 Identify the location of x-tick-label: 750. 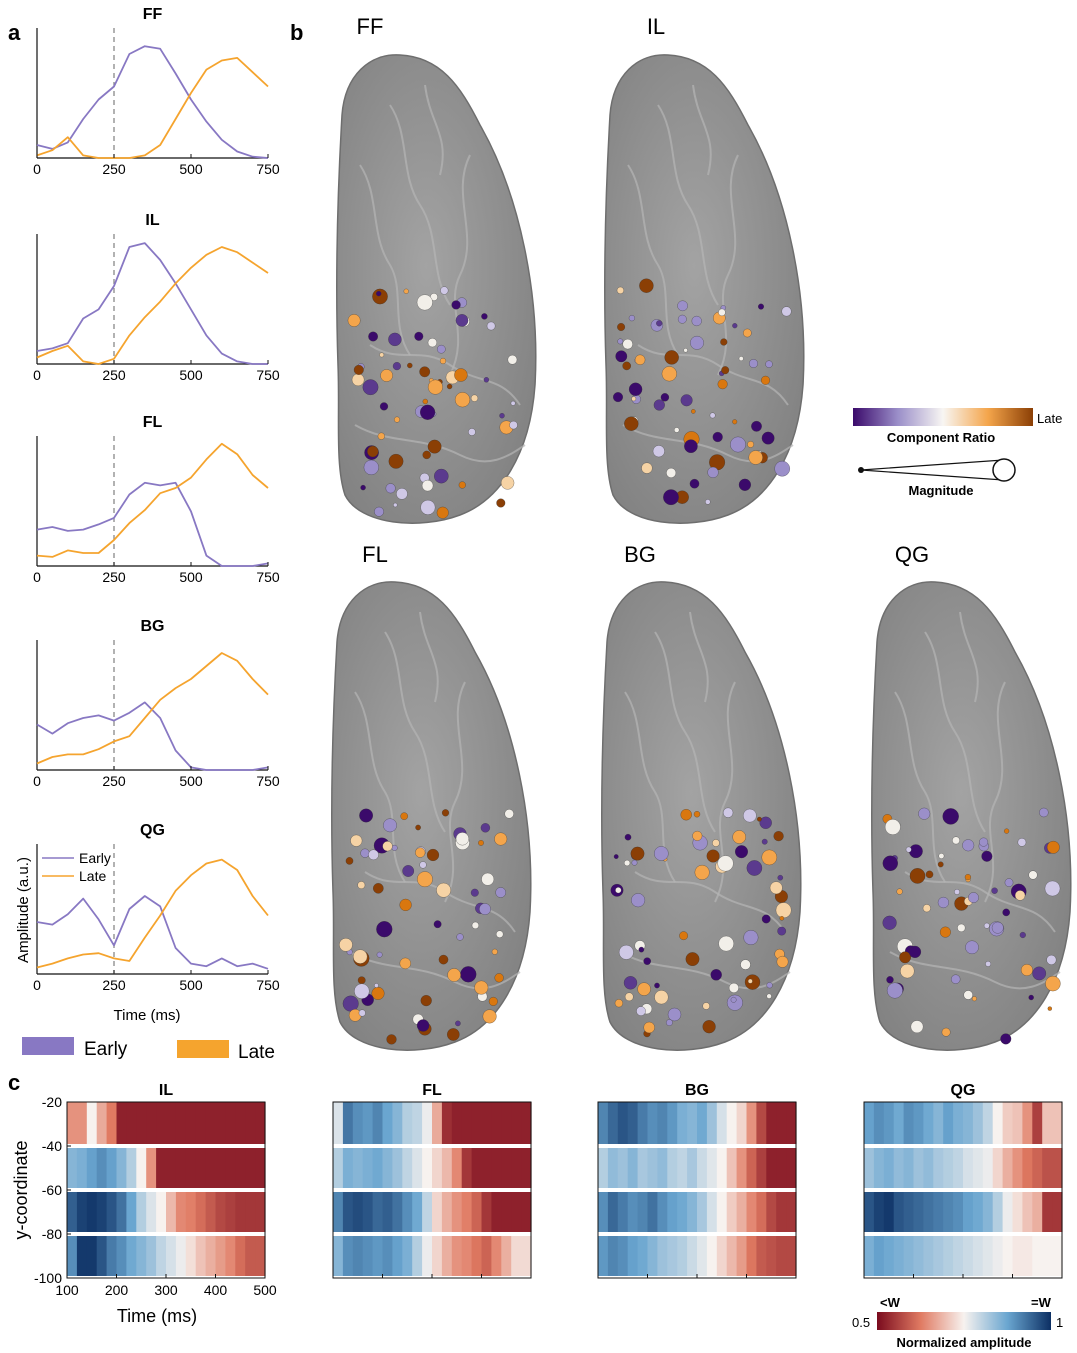
(268, 781).